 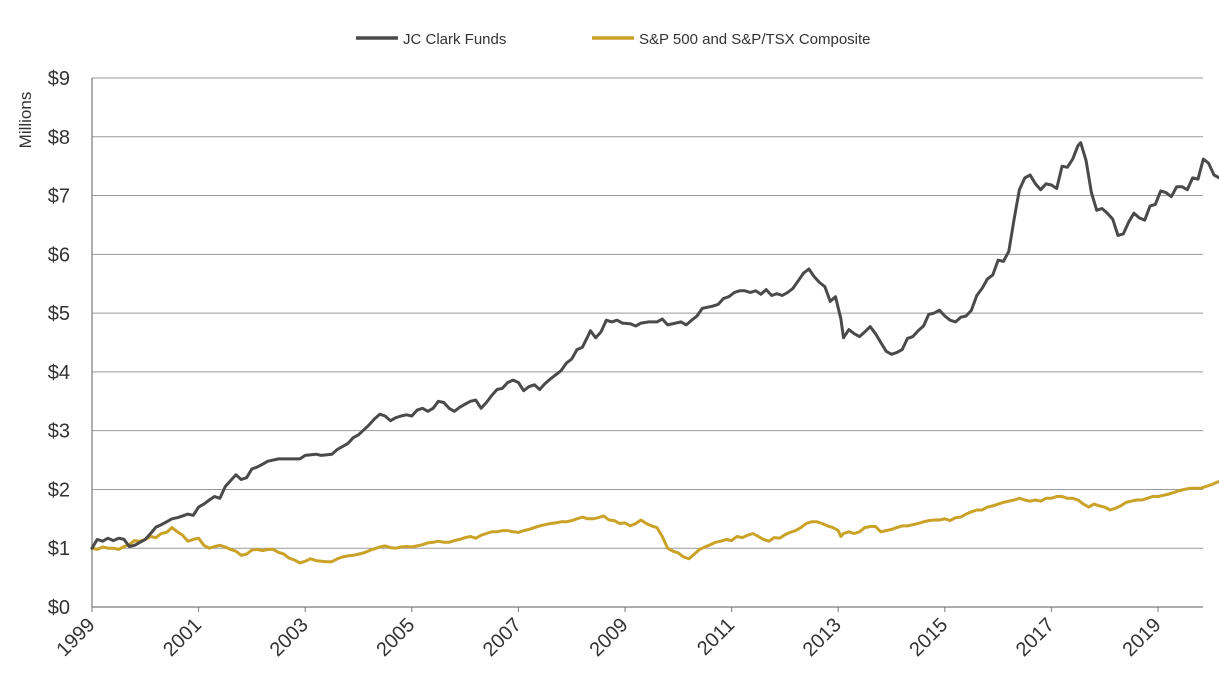 I want to click on y-tick-label: $8, so click(x=59, y=138).